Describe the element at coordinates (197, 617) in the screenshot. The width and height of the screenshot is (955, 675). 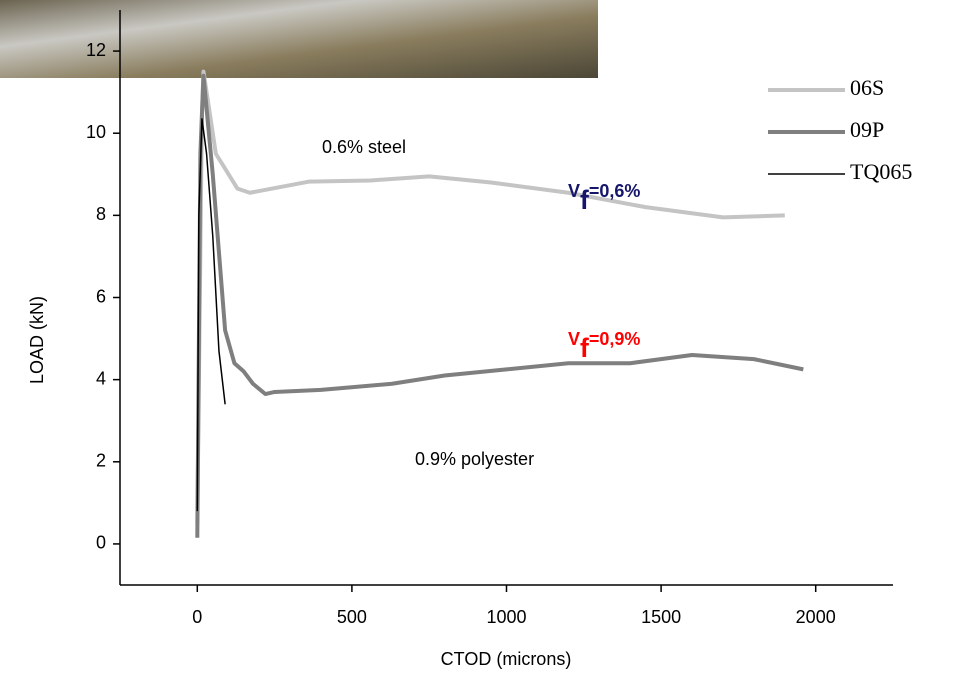
I see `x-tick-label: 0` at that location.